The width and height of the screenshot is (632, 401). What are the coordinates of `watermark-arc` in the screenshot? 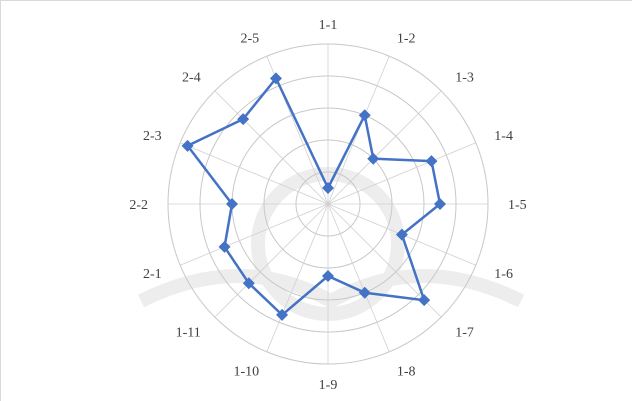 It's located at (331, 289).